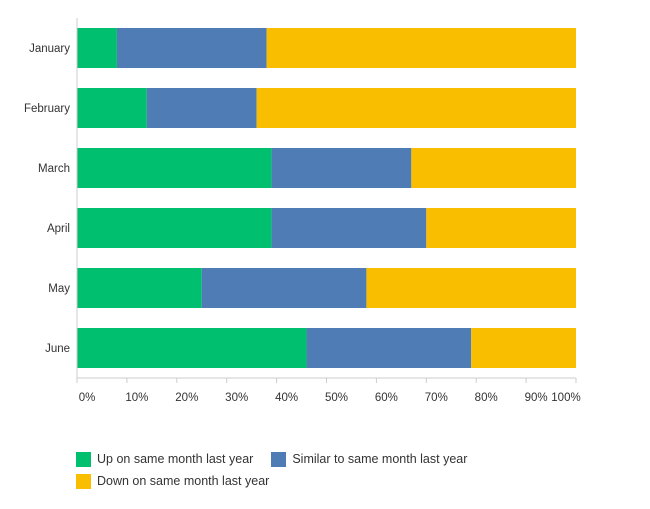 The height and width of the screenshot is (509, 650). I want to click on legend-swatch-down, so click(83, 481).